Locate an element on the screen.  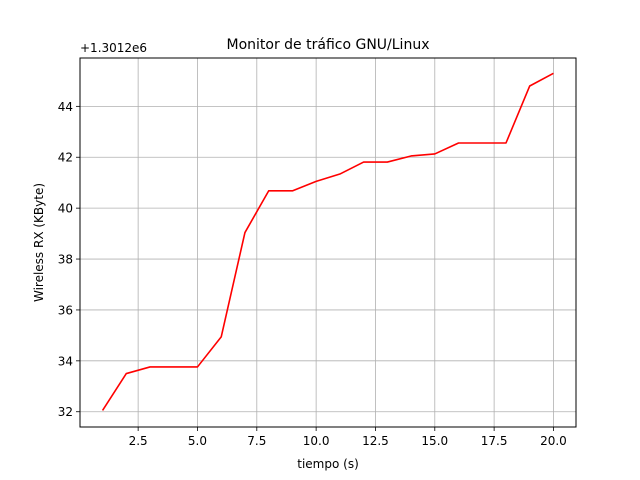
y-tick-label: 40 is located at coordinates (65, 209).